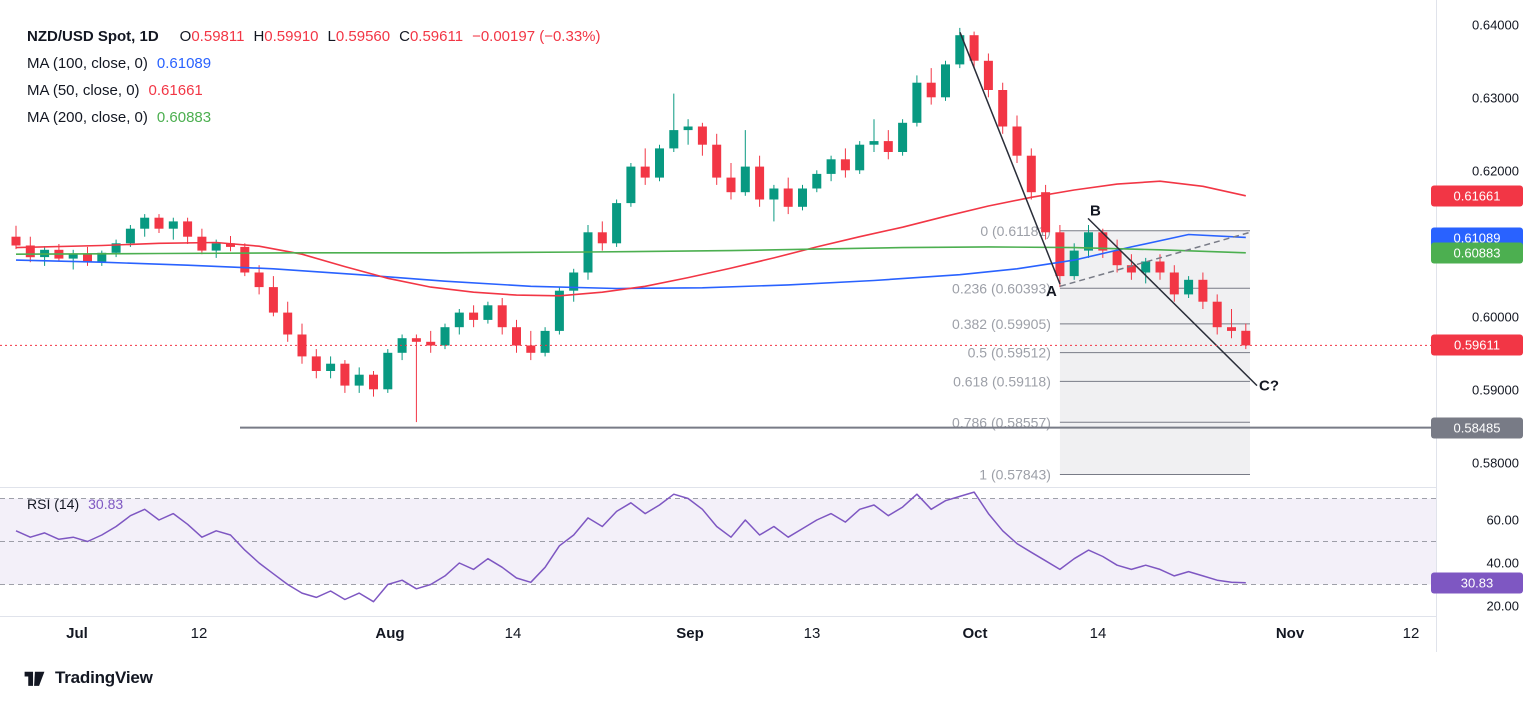 Image resolution: width=1536 pixels, height=703 pixels. Describe the element at coordinates (87, 117) in the screenshot. I see `ma200-label: MA (200, close, 0)` at that location.